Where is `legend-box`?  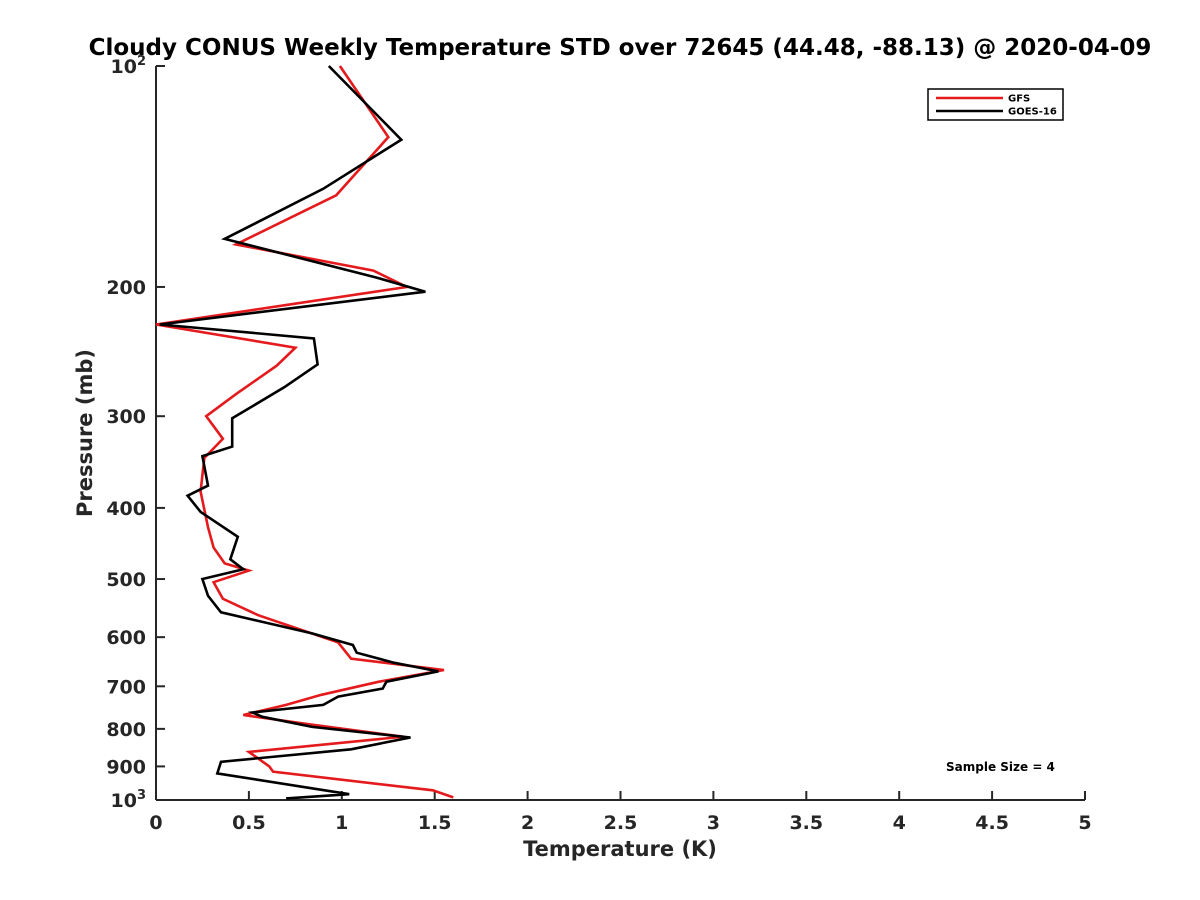 legend-box is located at coordinates (995, 104).